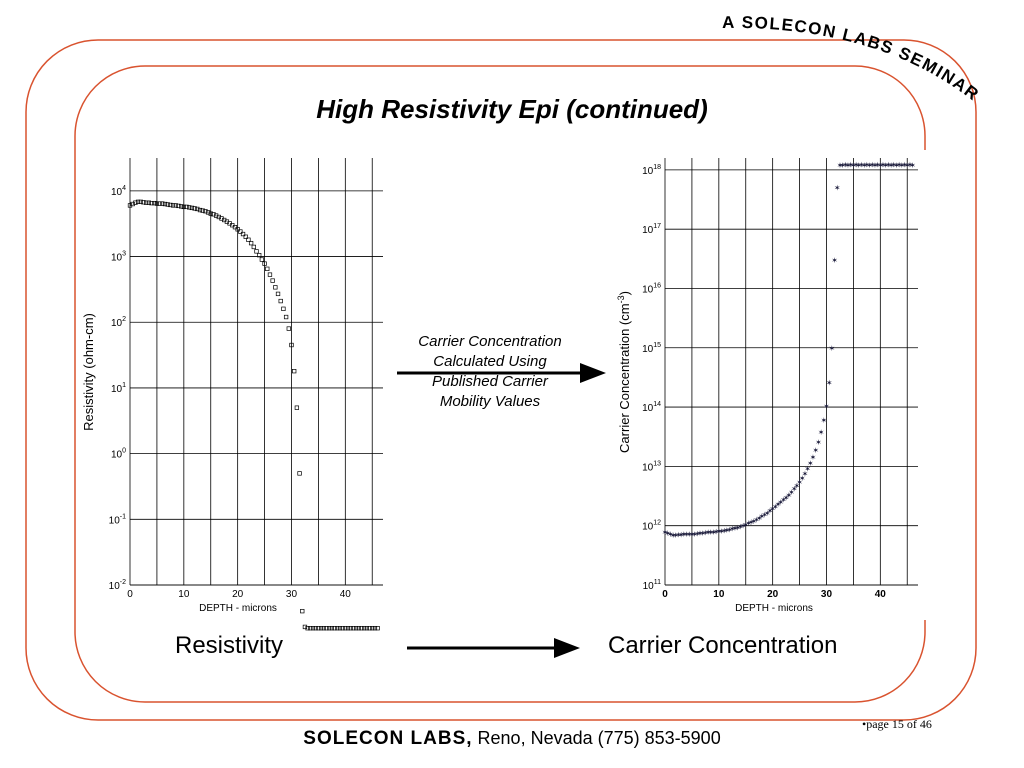 The height and width of the screenshot is (768, 1024). What do you see at coordinates (596, 738) in the screenshot?
I see `footer-contact: Reno, Nevada (775) 853-5900` at bounding box center [596, 738].